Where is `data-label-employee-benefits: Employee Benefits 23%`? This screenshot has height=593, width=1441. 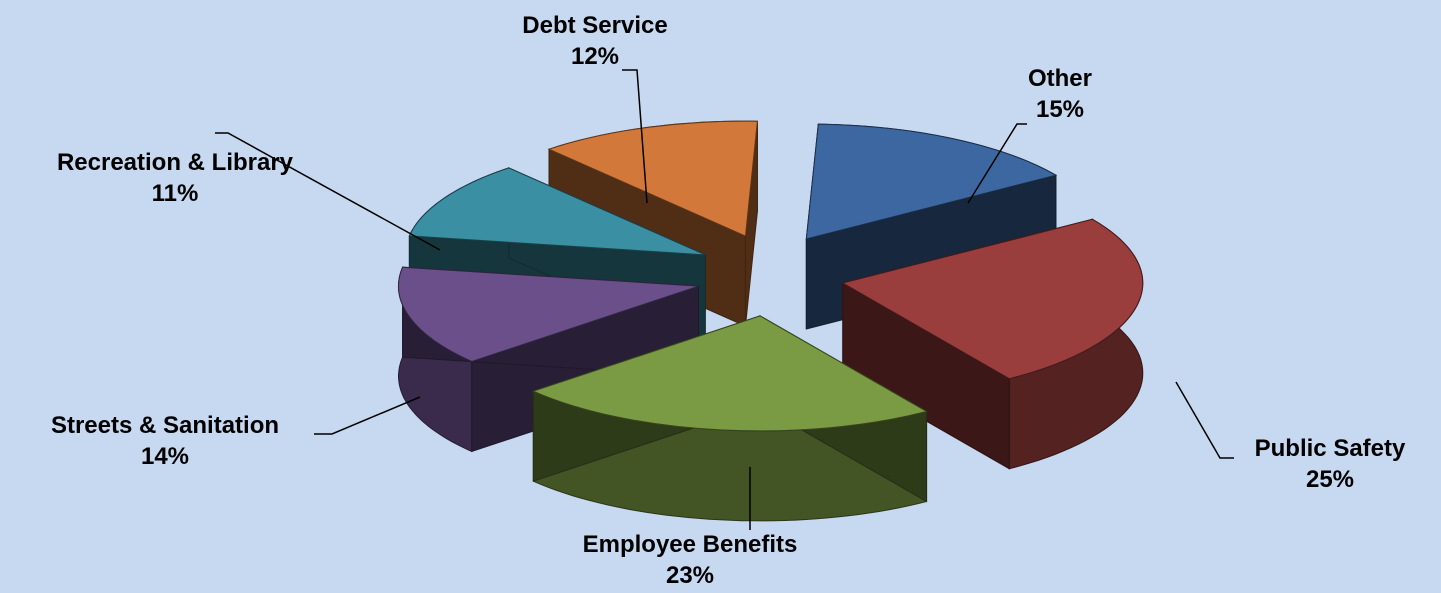
data-label-employee-benefits: Employee Benefits 23% is located at coordinates (690, 560).